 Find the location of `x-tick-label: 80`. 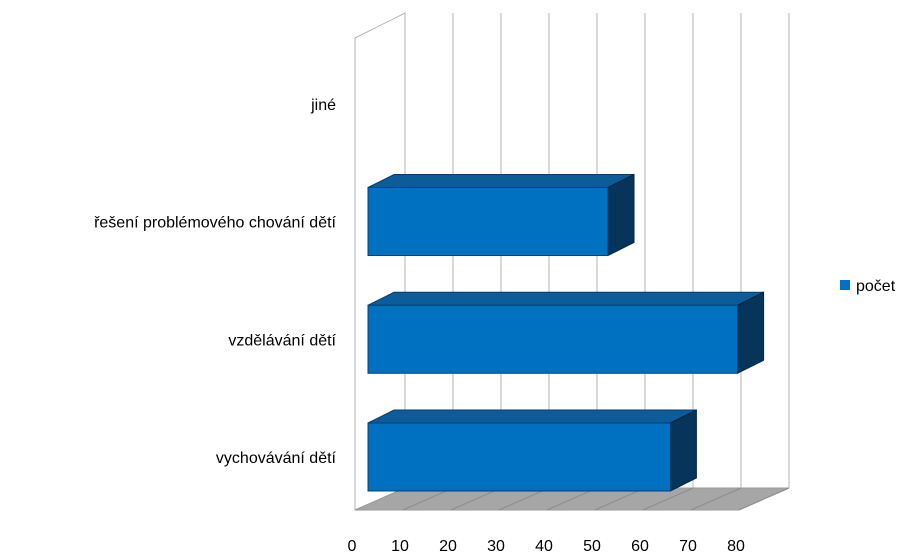

x-tick-label: 80 is located at coordinates (736, 546).